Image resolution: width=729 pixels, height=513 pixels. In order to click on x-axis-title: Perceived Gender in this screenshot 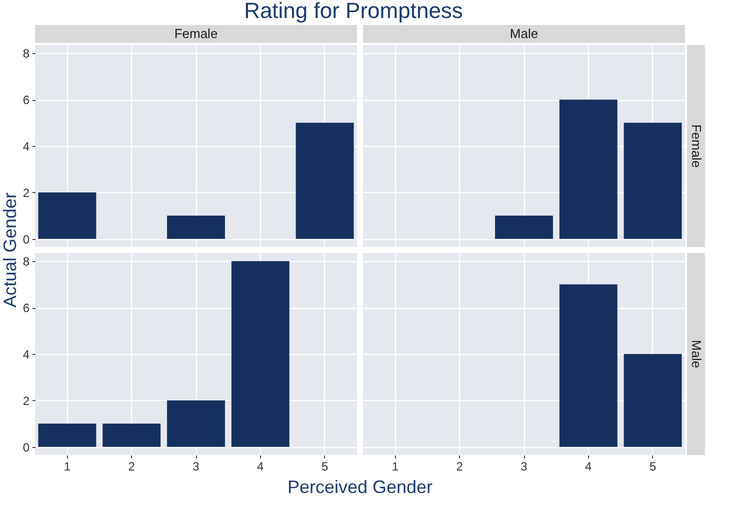, I will do `click(360, 487)`.